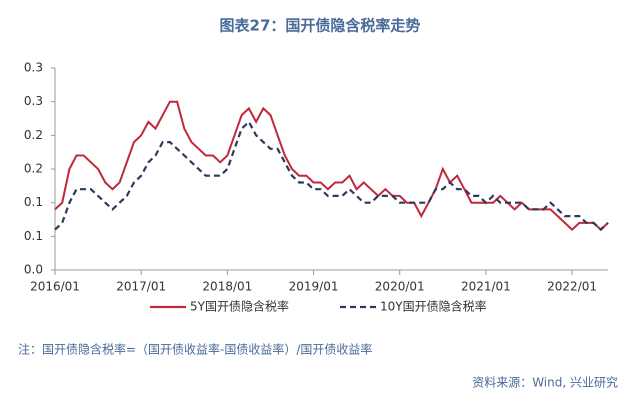  I want to click on x-tick-label: 2019/01, so click(314, 287).